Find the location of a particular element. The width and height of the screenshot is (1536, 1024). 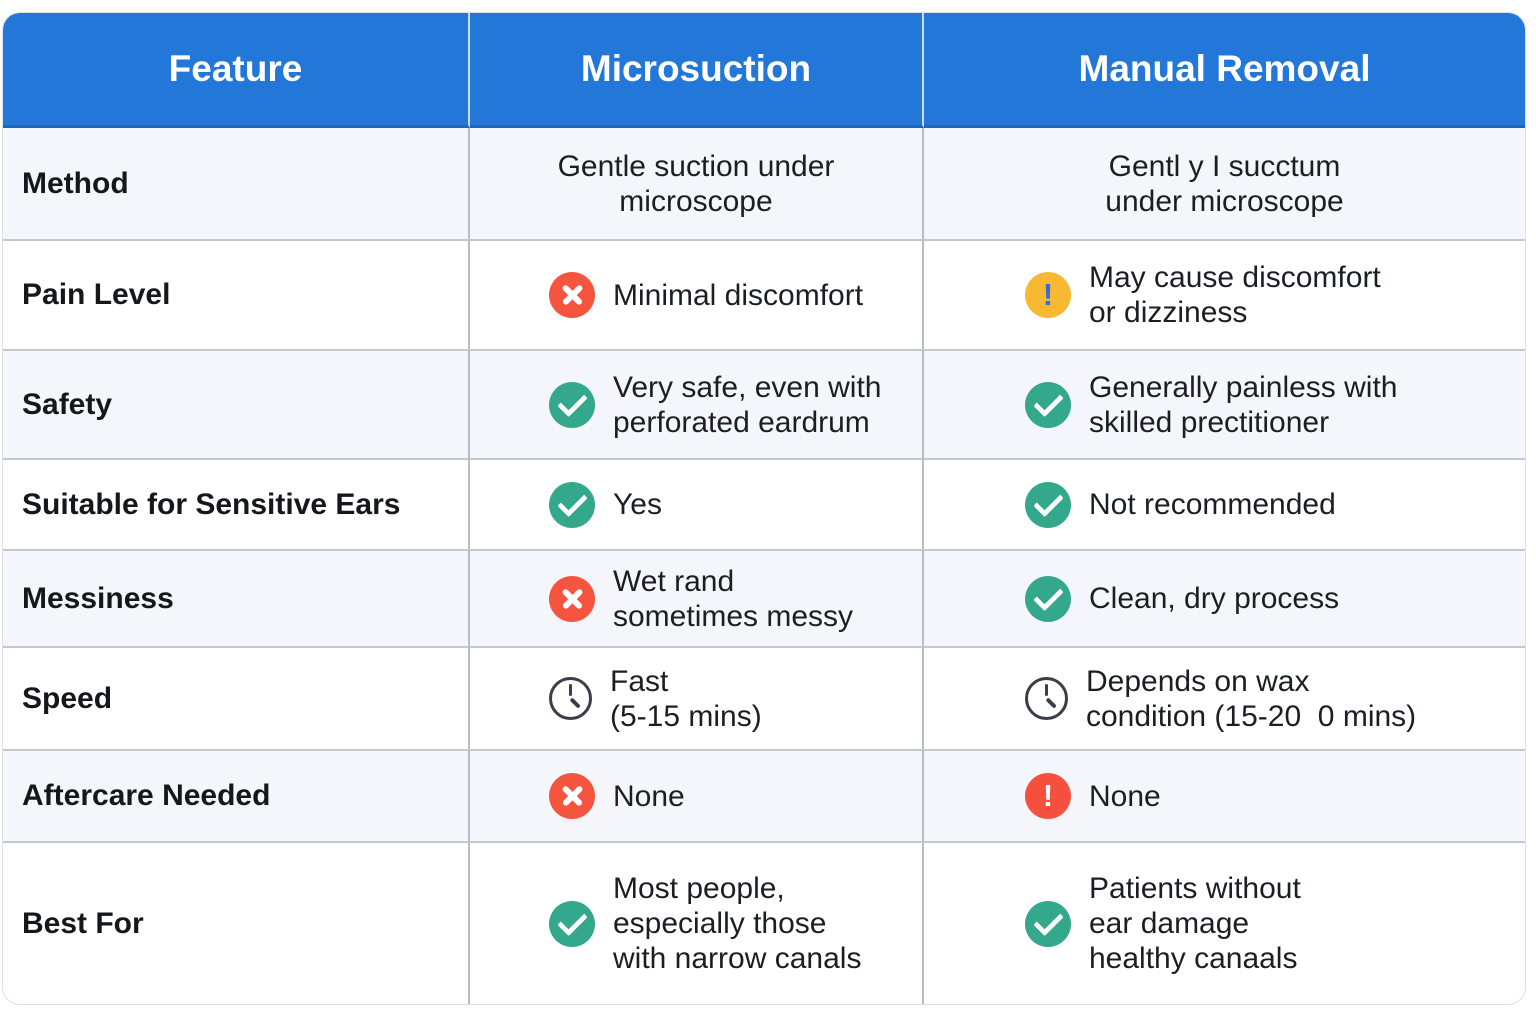

cell-speed-manual: Depends on wax condition (15-20 0 mins) is located at coordinates (1224, 697).